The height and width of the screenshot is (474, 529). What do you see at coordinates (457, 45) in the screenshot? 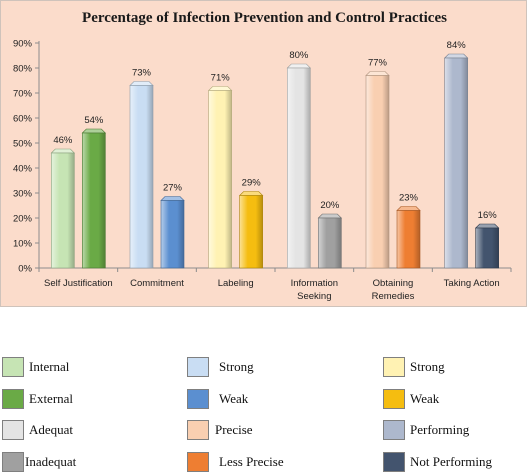
I see `data-label: 84%` at bounding box center [457, 45].